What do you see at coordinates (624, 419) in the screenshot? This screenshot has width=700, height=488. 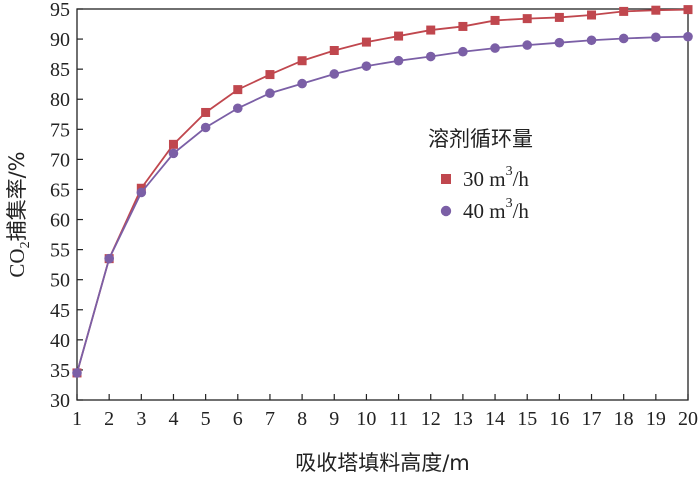 I see `x-tick-label: 18` at bounding box center [624, 419].